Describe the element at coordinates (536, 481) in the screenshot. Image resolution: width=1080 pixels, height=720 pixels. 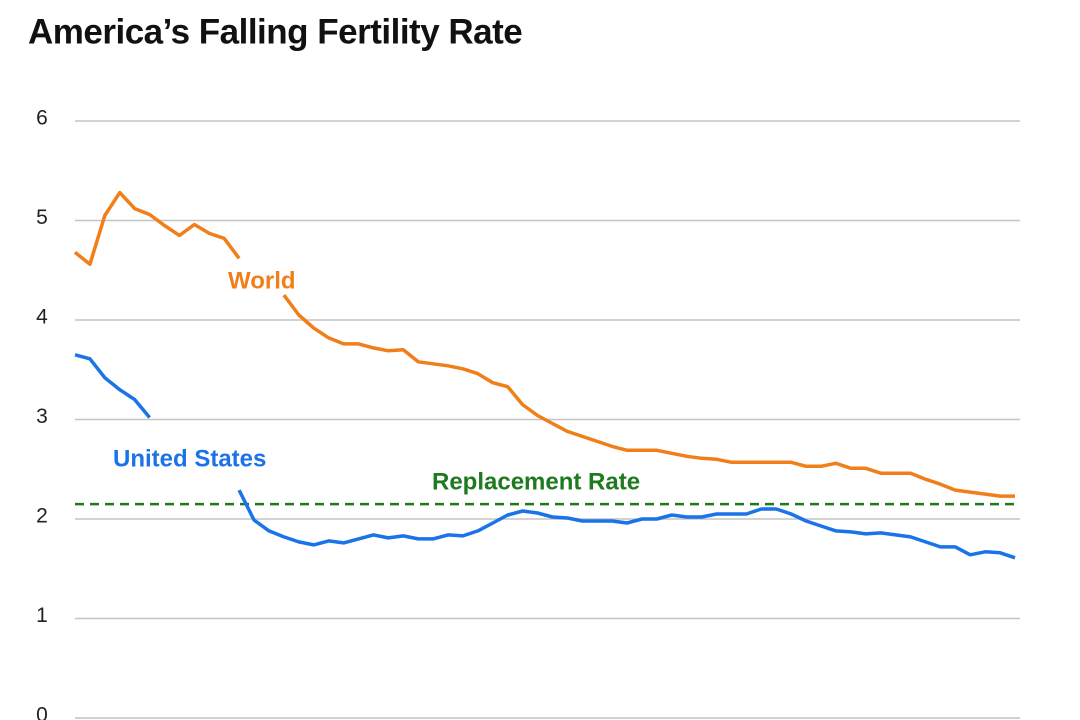
I see `reference-label: Replacement Rate` at that location.